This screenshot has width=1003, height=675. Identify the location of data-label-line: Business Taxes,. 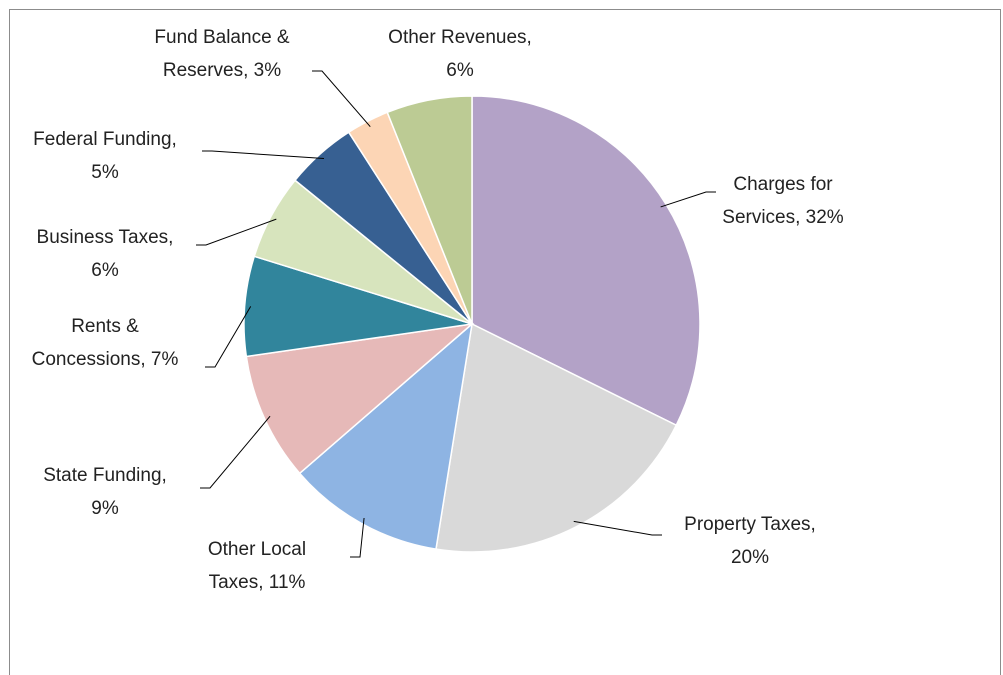
(105, 237).